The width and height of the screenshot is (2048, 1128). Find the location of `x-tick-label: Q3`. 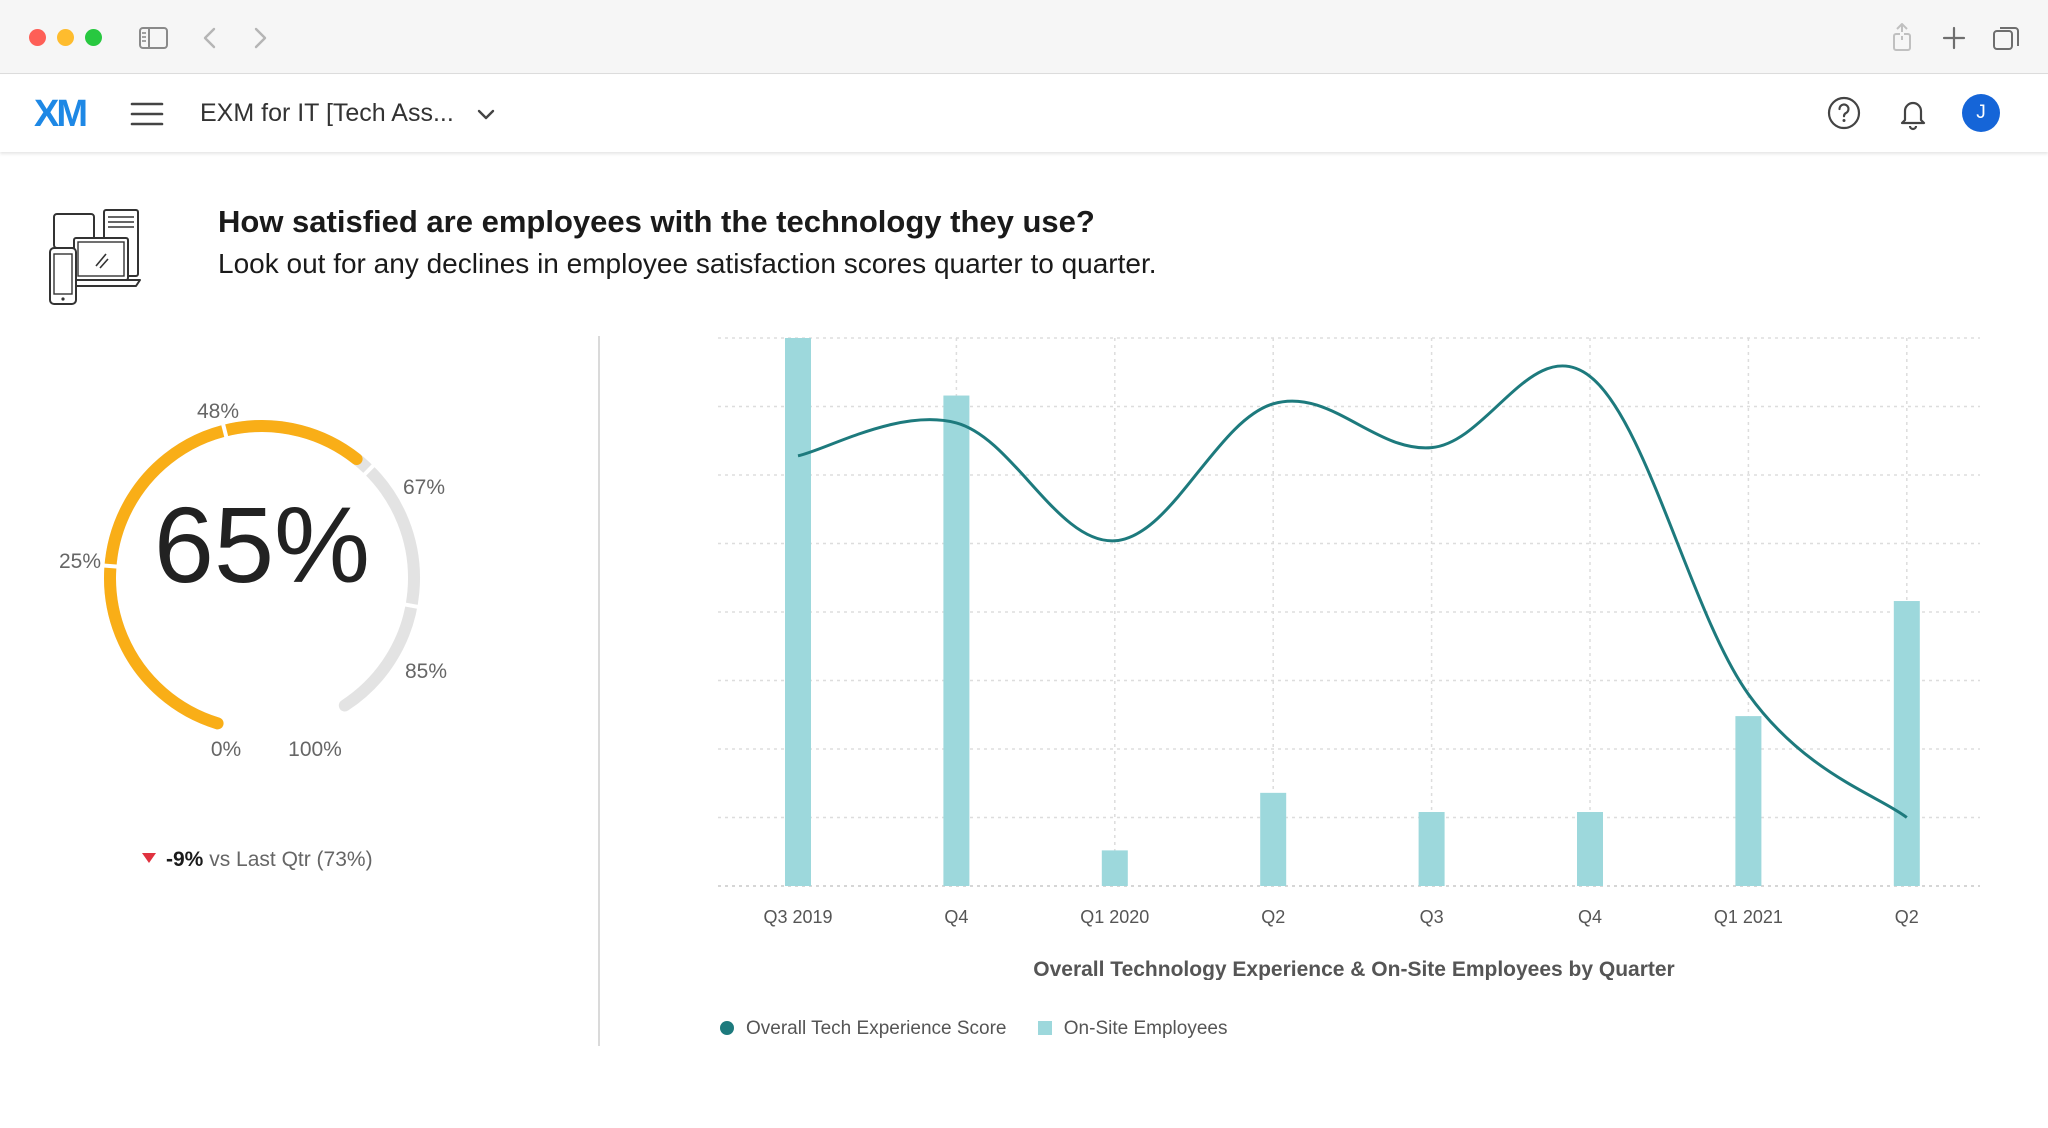

x-tick-label: Q3 is located at coordinates (1432, 917).